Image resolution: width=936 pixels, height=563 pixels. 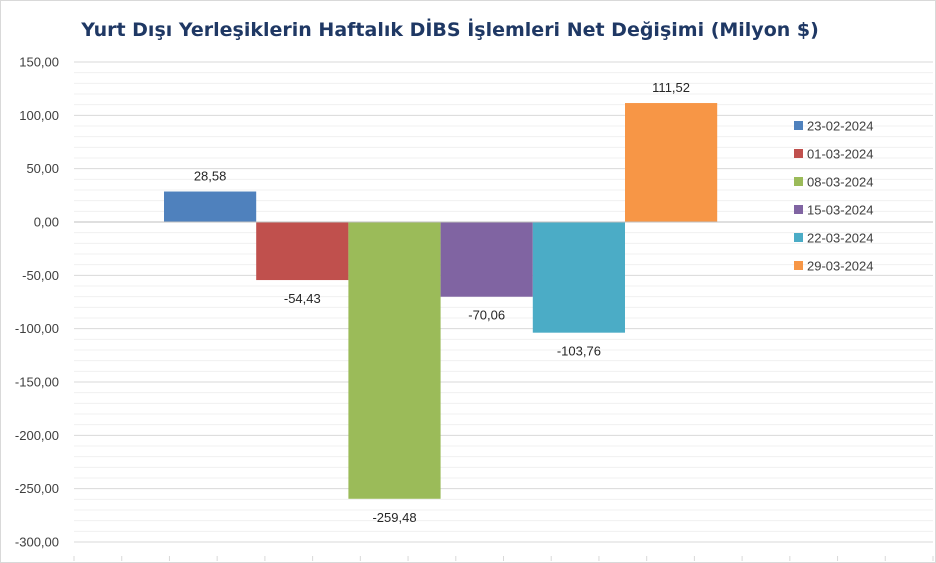 What do you see at coordinates (578, 277) in the screenshot?
I see `bar-22-03-2024` at bounding box center [578, 277].